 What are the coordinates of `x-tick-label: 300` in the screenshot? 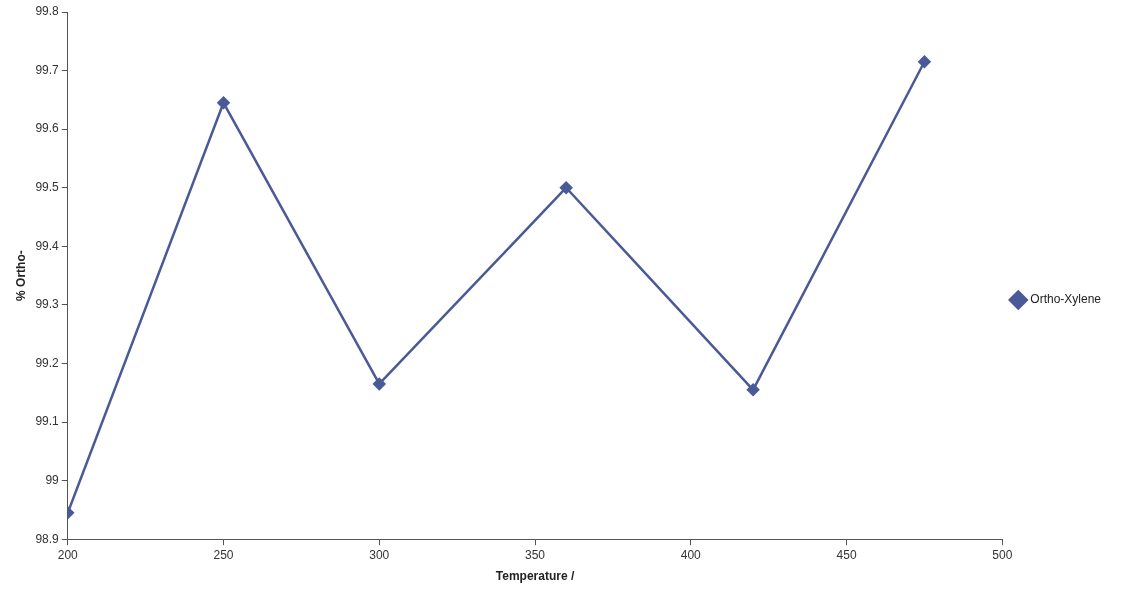 It's located at (379, 554).